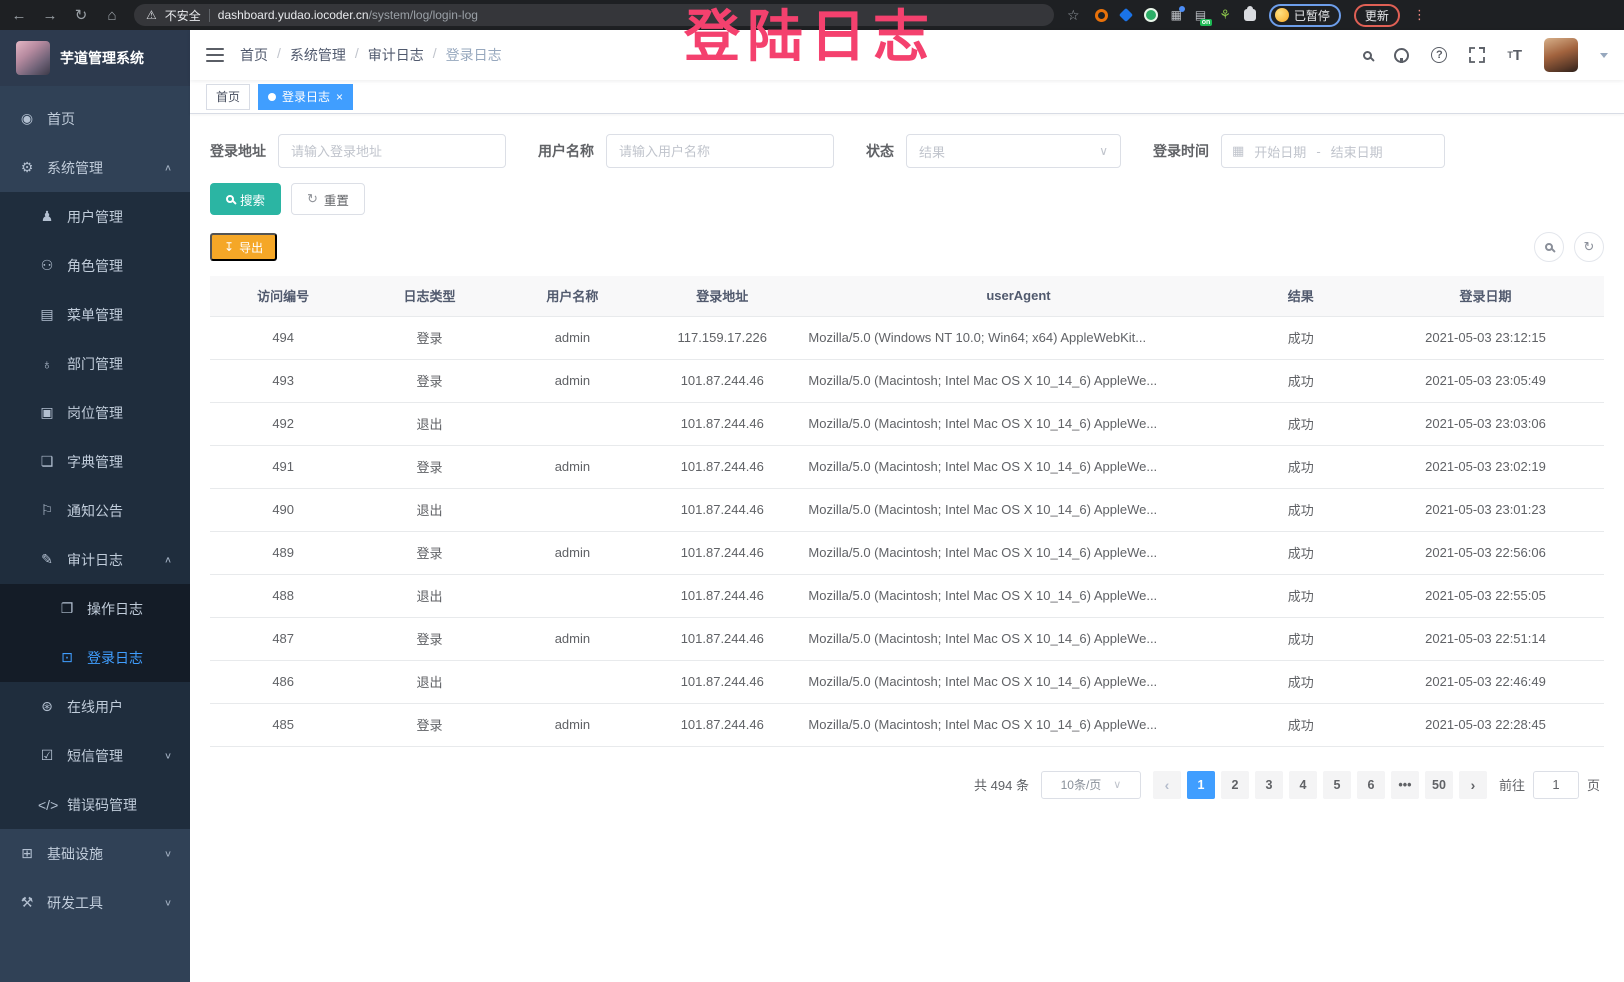 The width and height of the screenshot is (1624, 982). I want to click on sidebar-item-operation-log: ❐ 操作日志, so click(95, 608).